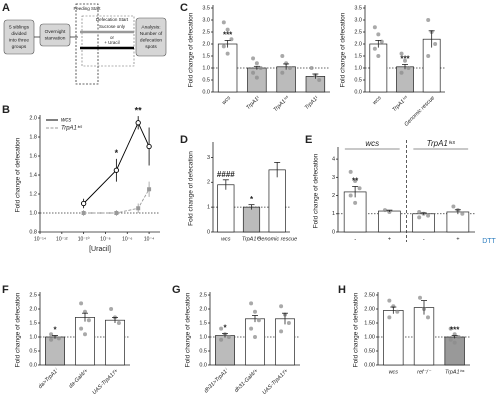 This screenshot has width=500, height=407. Describe the element at coordinates (127, 239) in the screenshot. I see `x-tick-label: 10⁻⁶` at that location.